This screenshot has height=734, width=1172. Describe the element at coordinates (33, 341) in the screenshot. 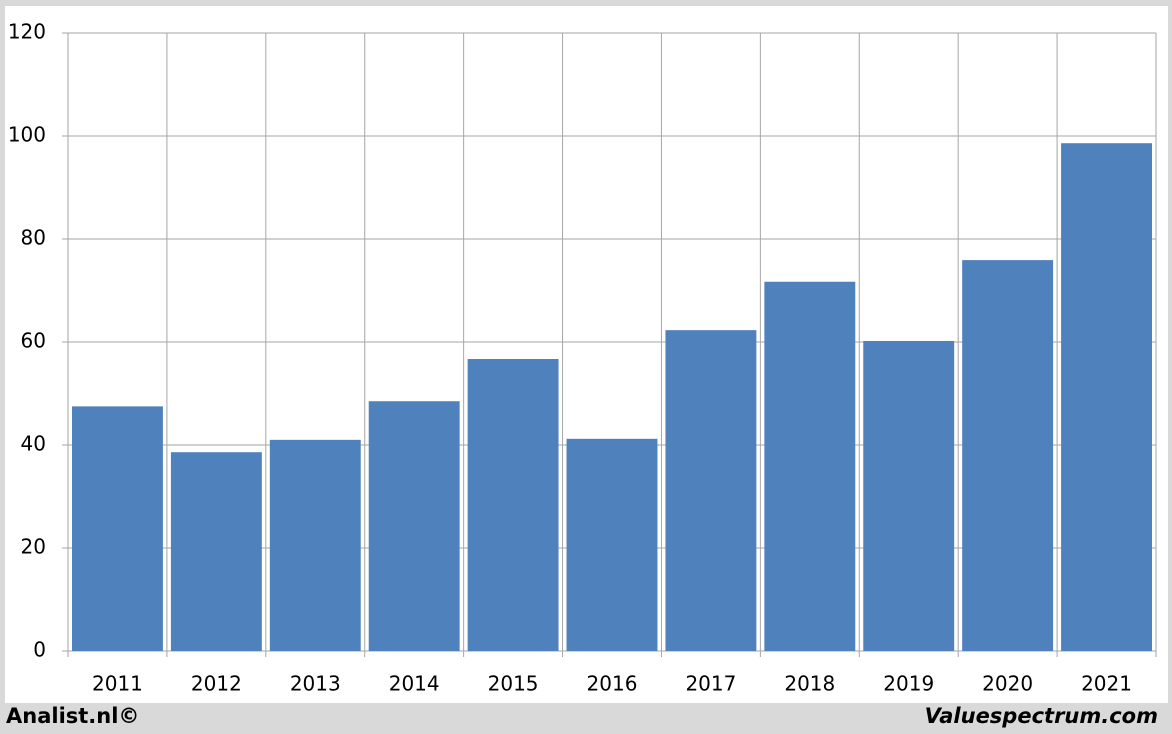

I see `y-tick-label: 60` at that location.